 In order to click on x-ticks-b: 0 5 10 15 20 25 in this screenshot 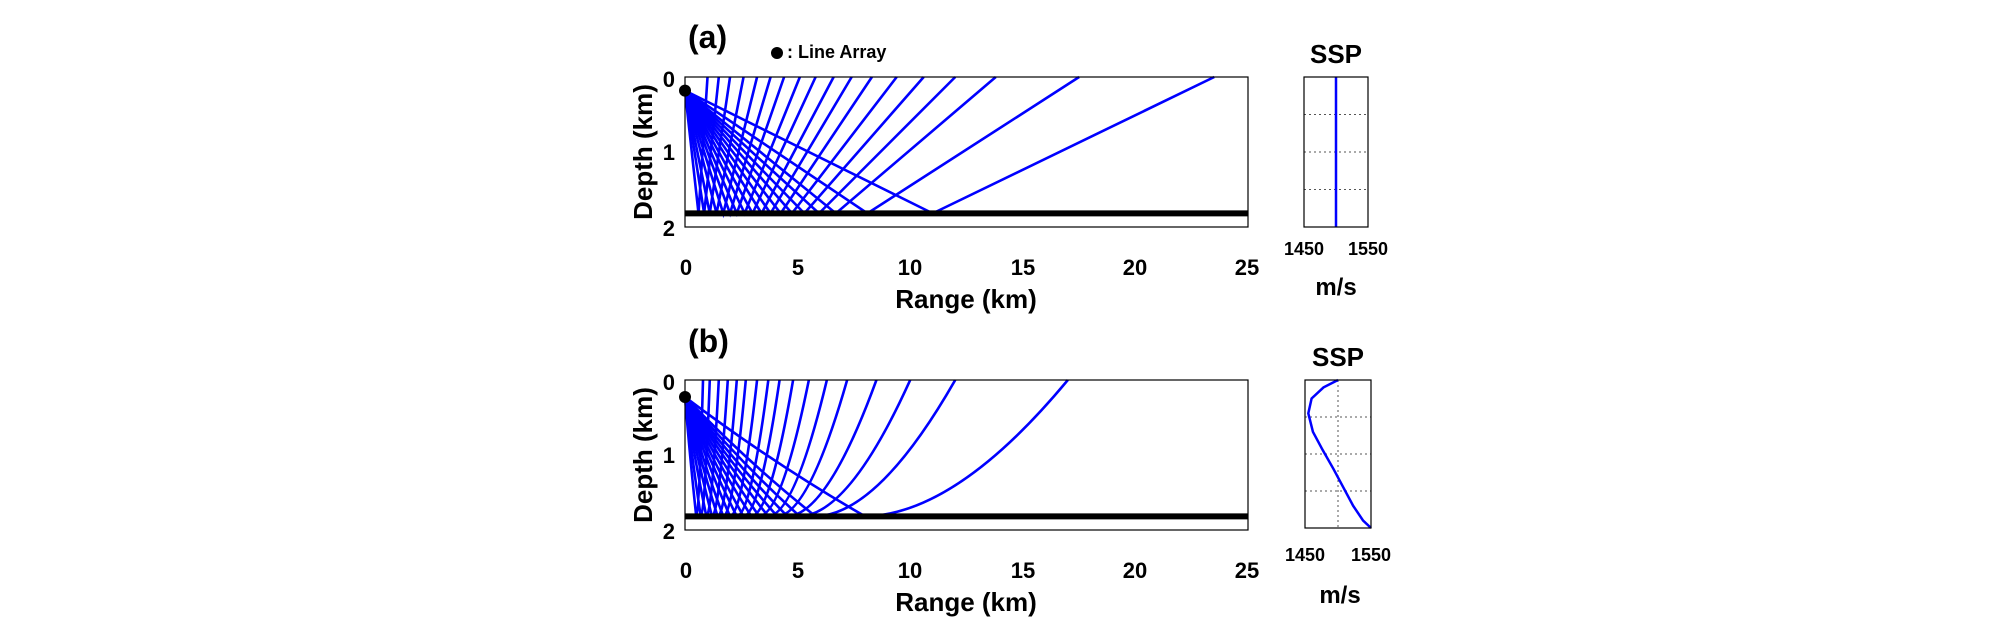, I will do `click(969, 570)`.